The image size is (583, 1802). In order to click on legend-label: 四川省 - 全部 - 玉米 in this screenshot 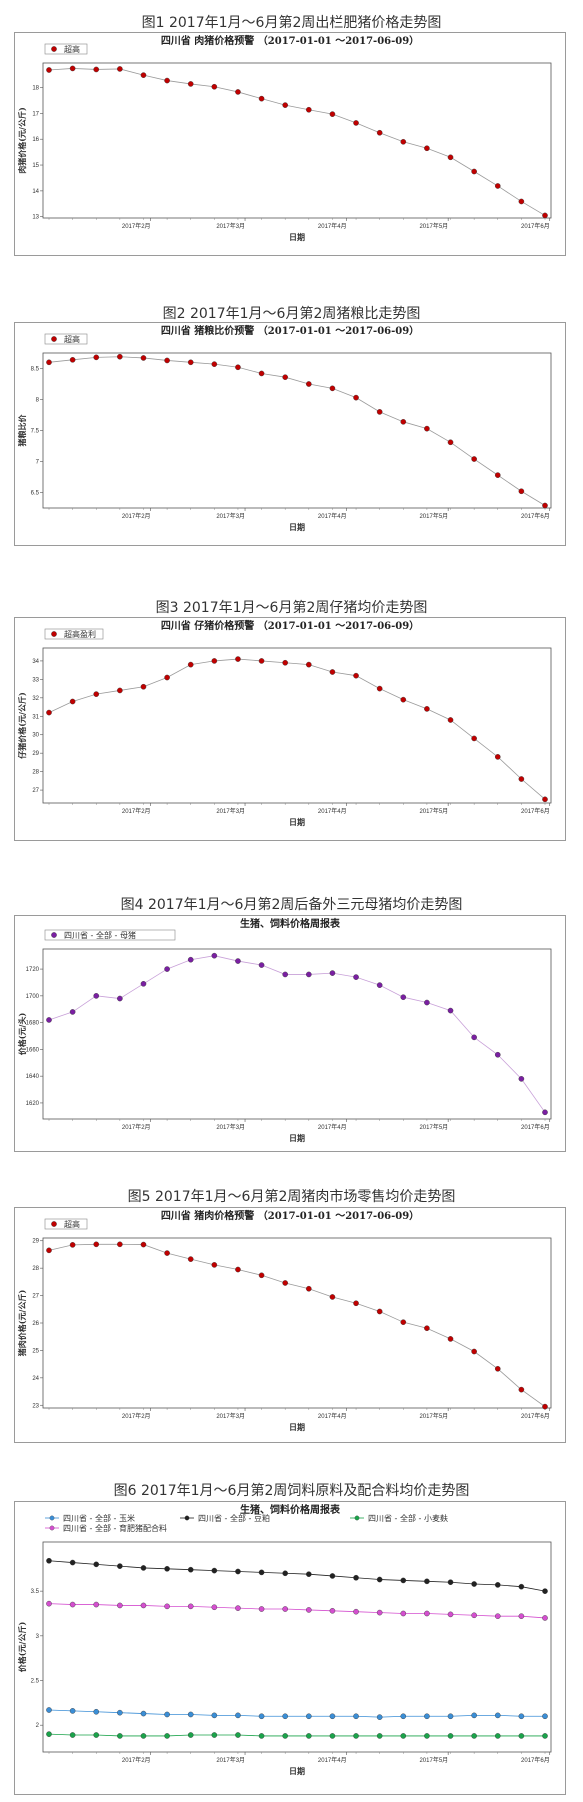, I will do `click(99, 1518)`.